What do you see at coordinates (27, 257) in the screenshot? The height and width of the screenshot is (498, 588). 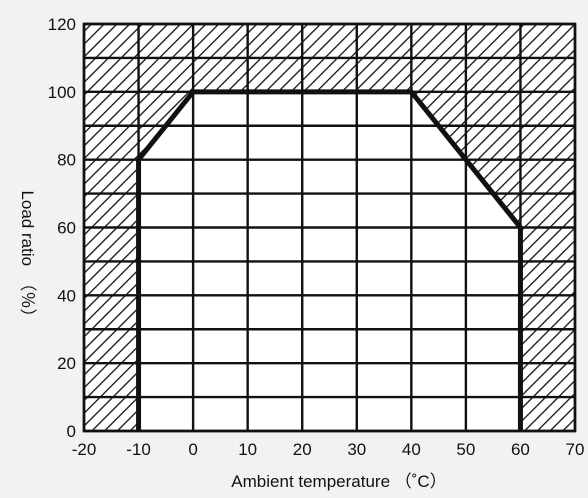 I see `y-axis-label: Load ratio （％）` at bounding box center [27, 257].